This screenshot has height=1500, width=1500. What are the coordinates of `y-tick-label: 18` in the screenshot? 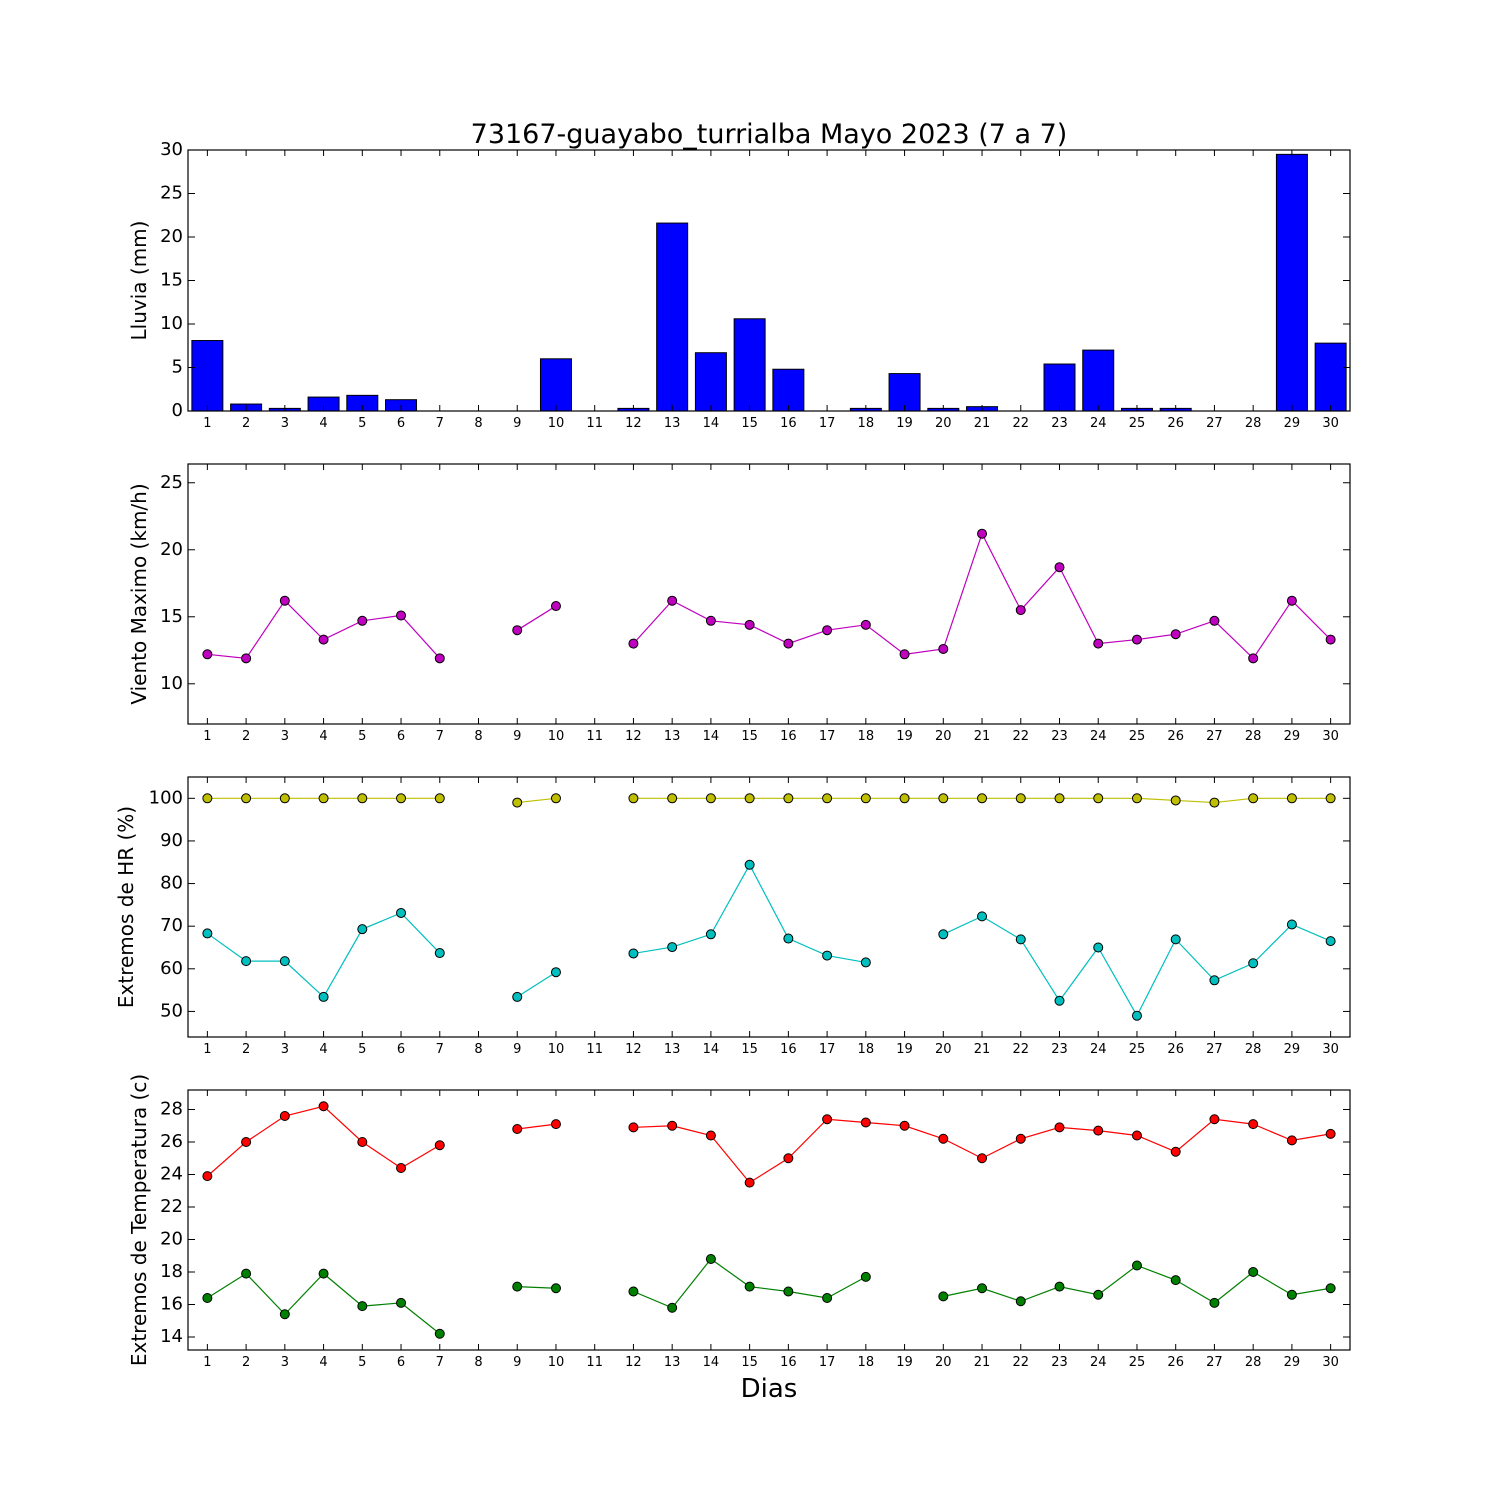 It's located at (171, 1271).